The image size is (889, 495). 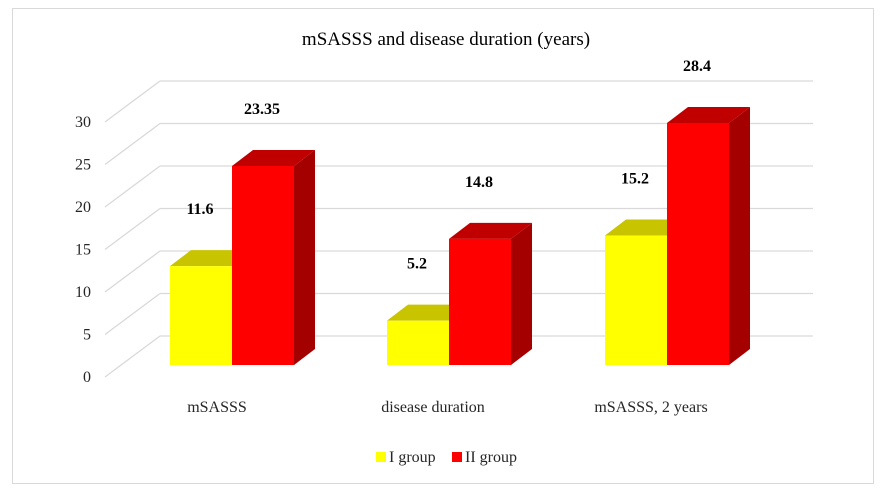 I want to click on x-axis: mSASSS disease duration mSASSS, 2 years, so click(x=447, y=407).